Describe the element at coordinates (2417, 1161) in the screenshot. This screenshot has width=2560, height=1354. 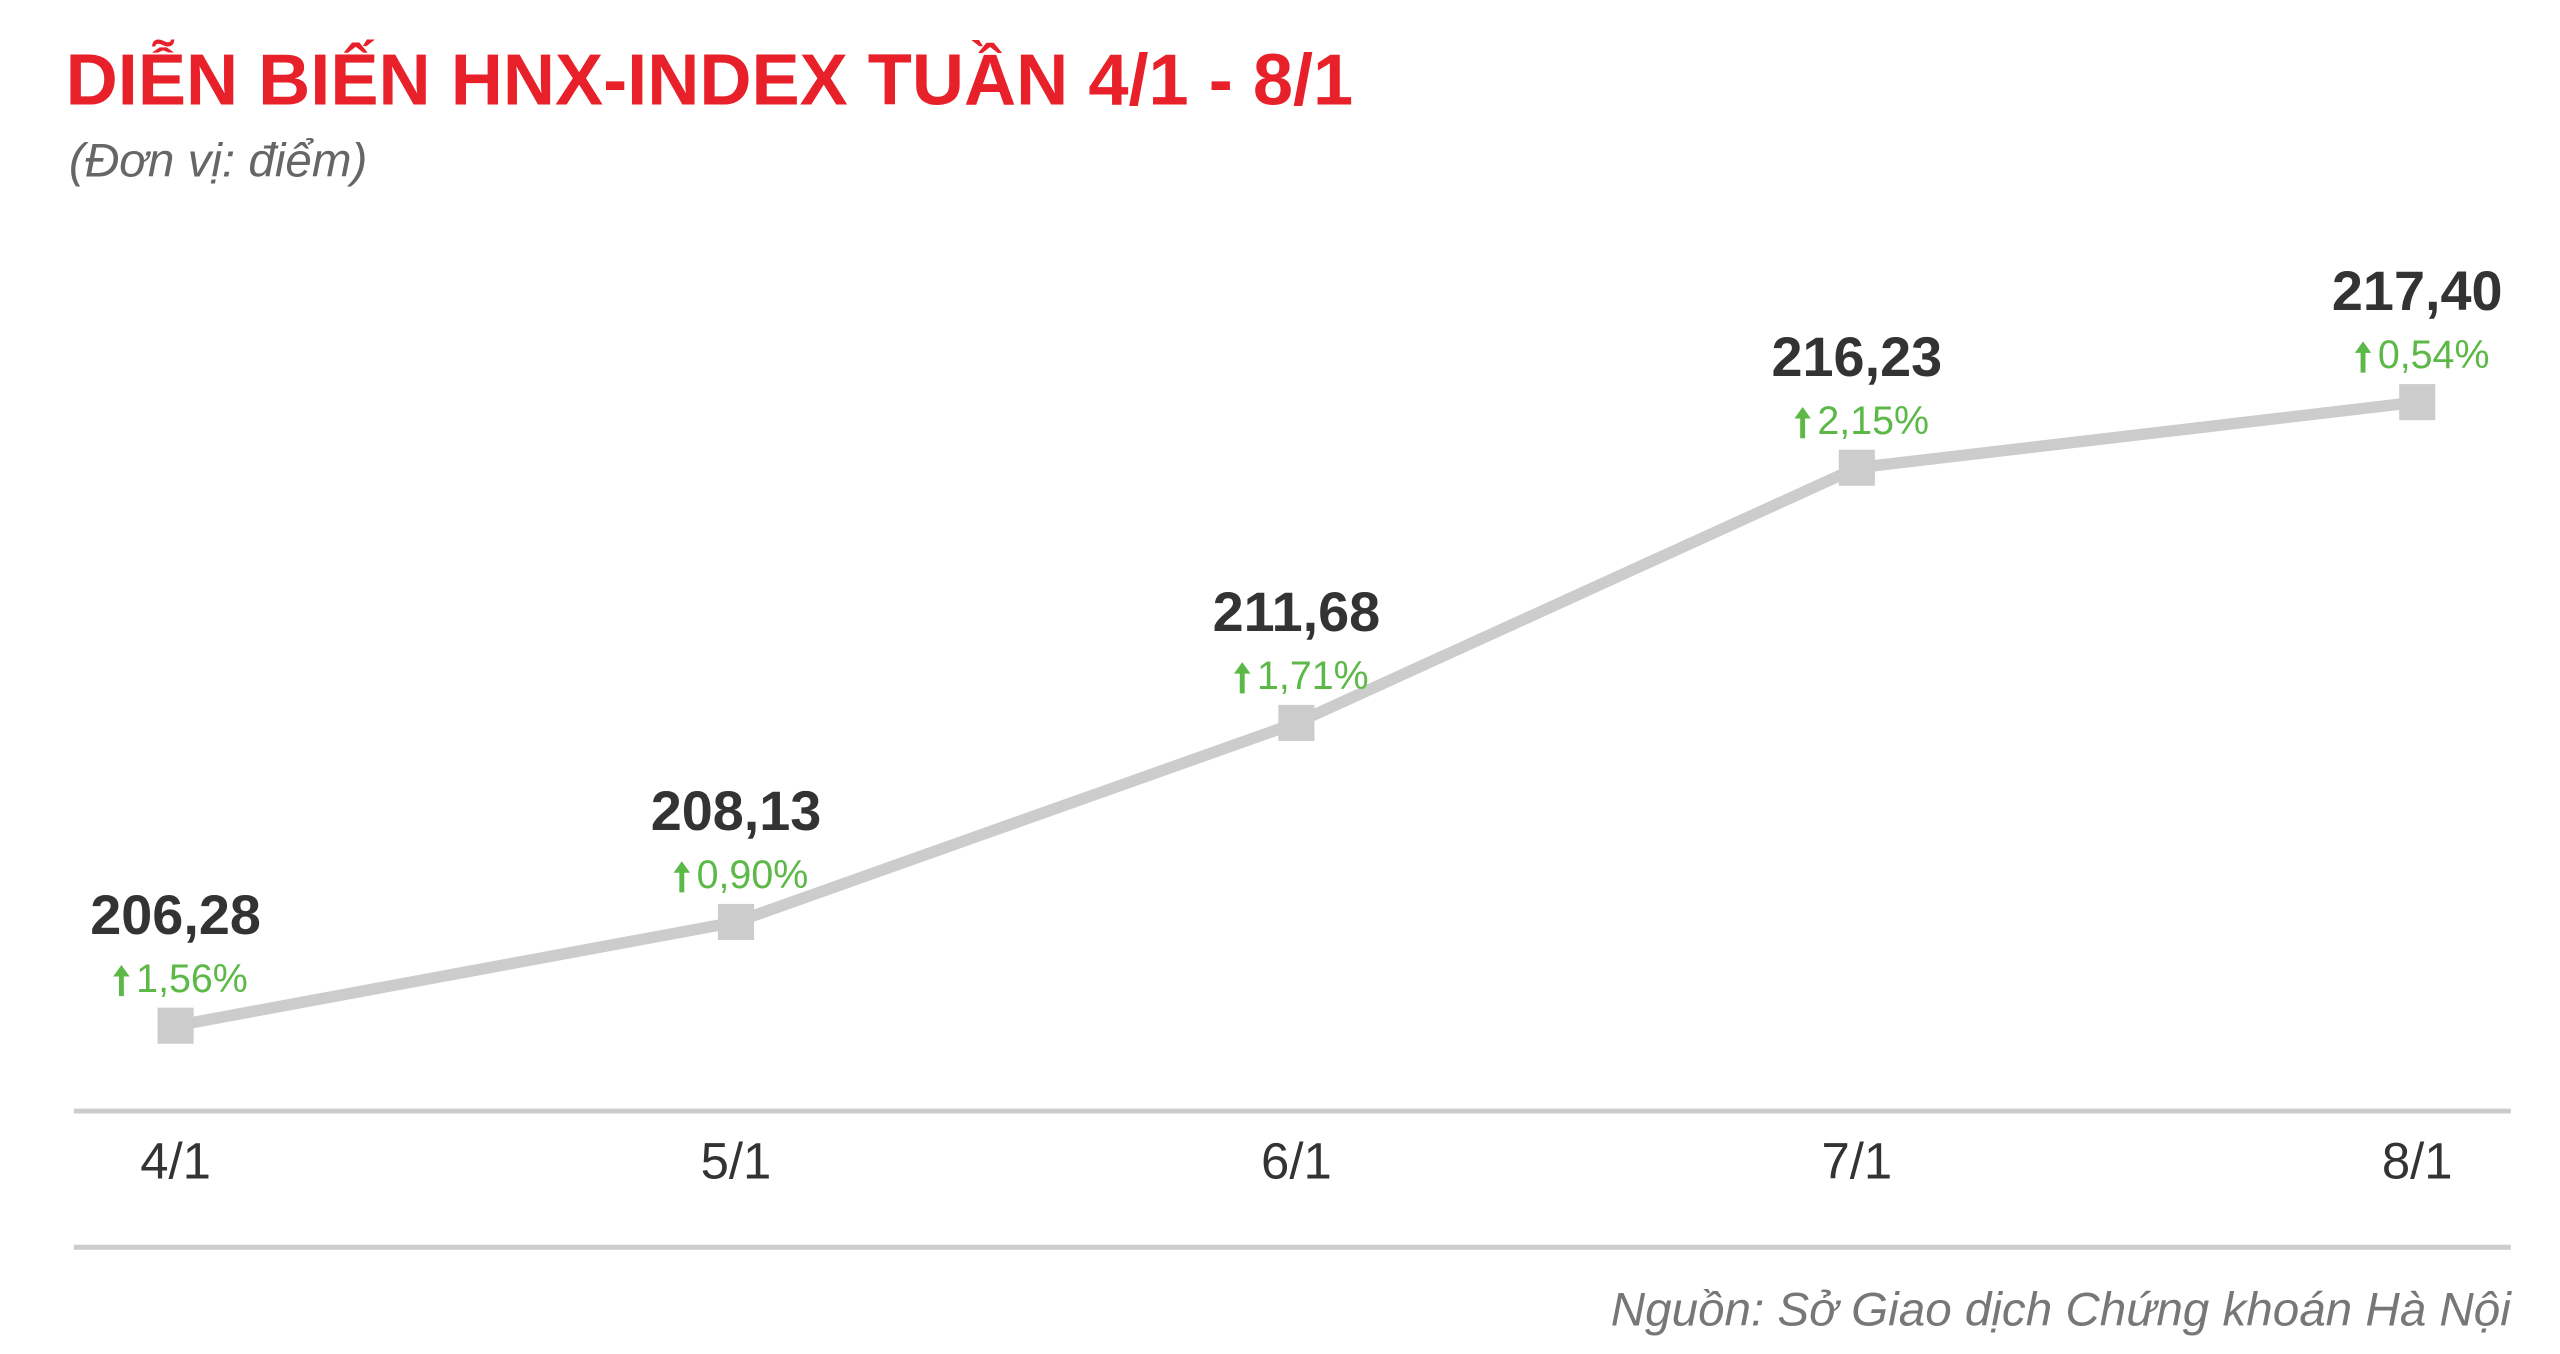
I see `x-tick-label: 8/1` at that location.